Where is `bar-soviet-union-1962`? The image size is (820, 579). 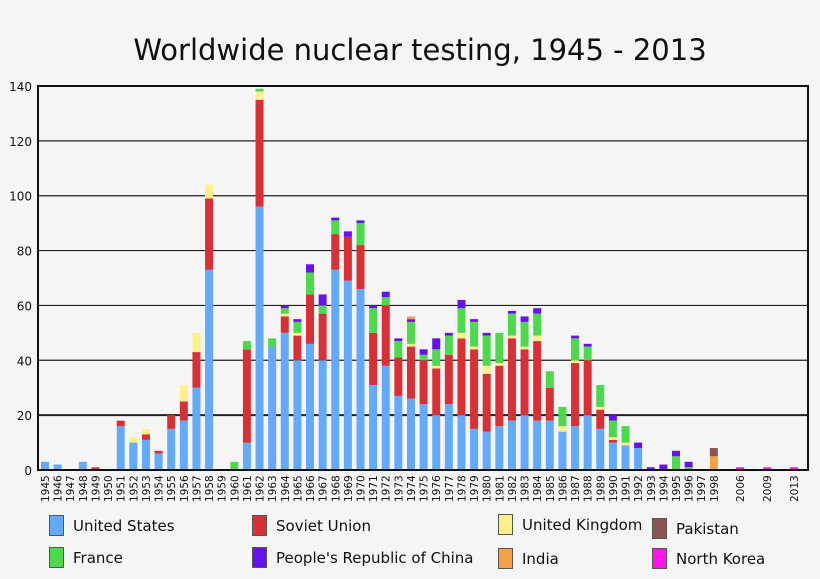
bar-soviet-union-1962 is located at coordinates (259, 153).